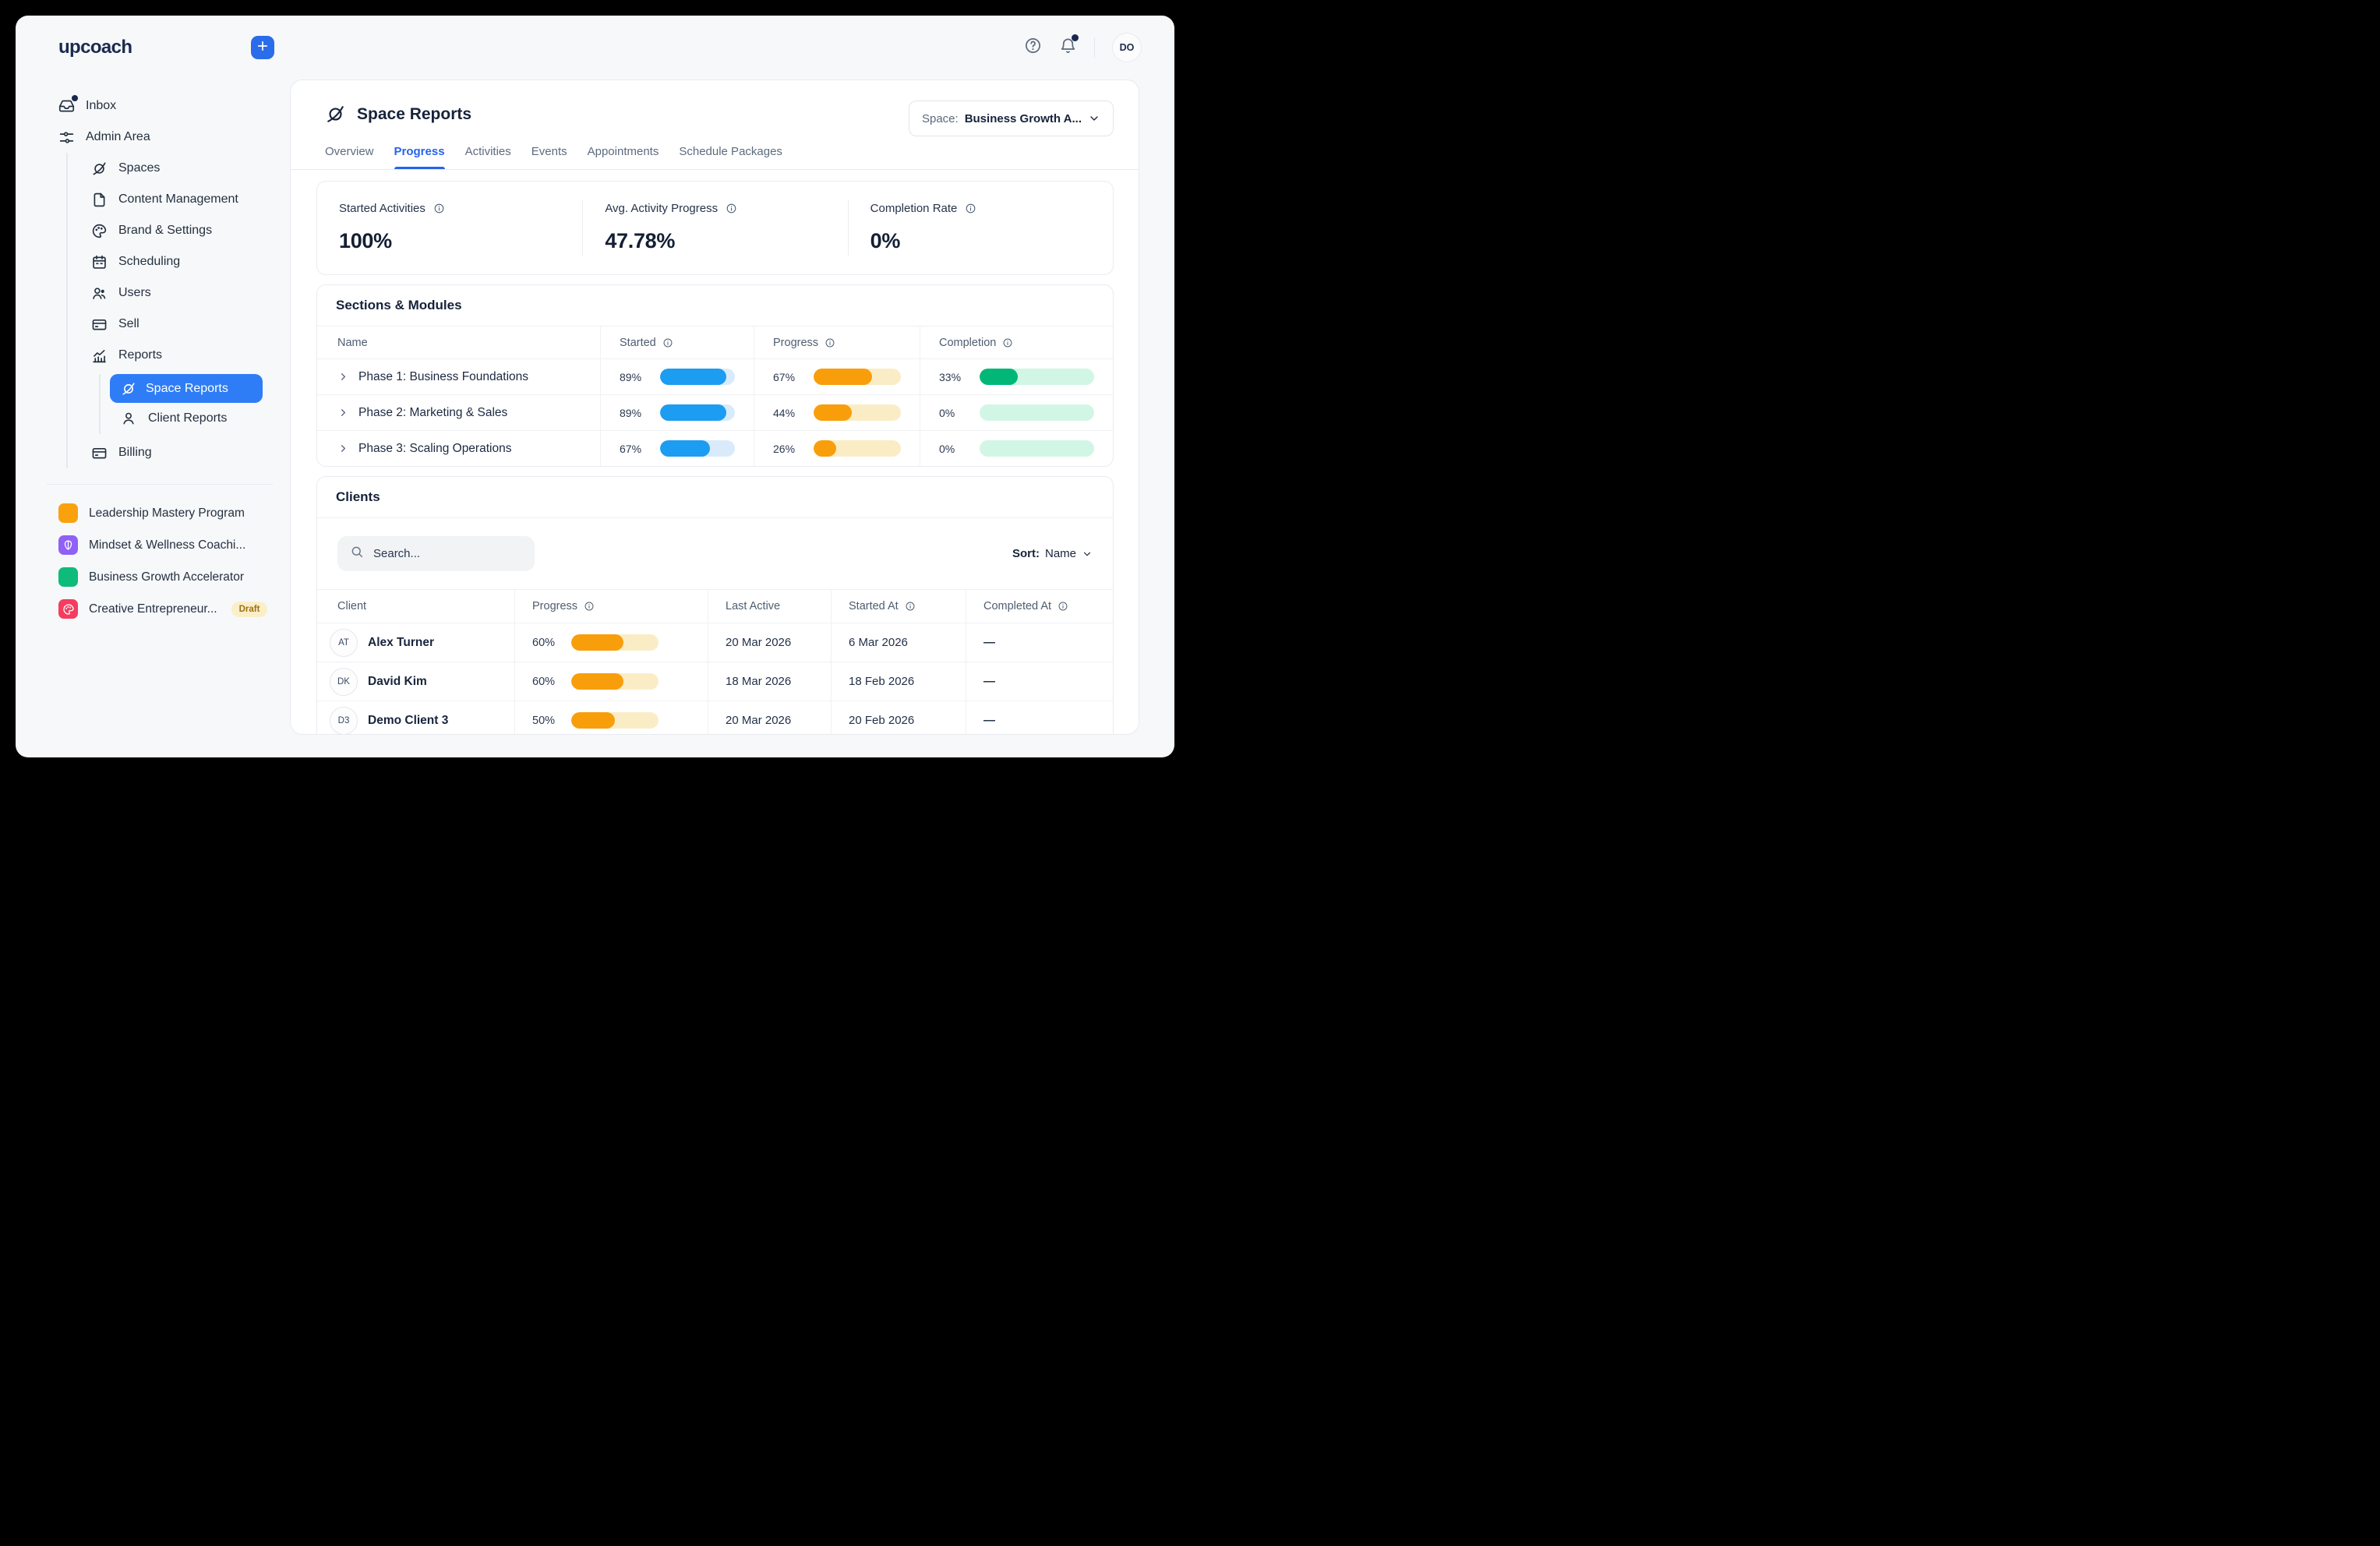  Describe the element at coordinates (1018, 606) in the screenshot. I see `column-header-completed-at: Completed At` at that location.